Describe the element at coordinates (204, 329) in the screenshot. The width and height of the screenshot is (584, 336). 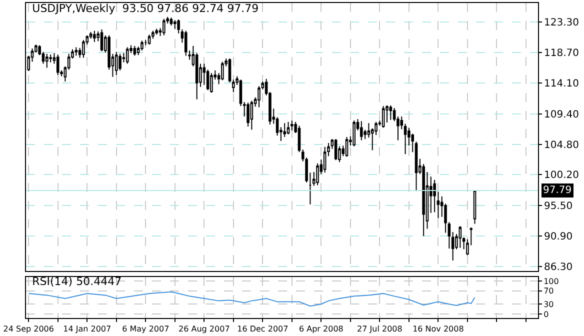
I see `x-tick-label: 26 Aug 2007` at that location.